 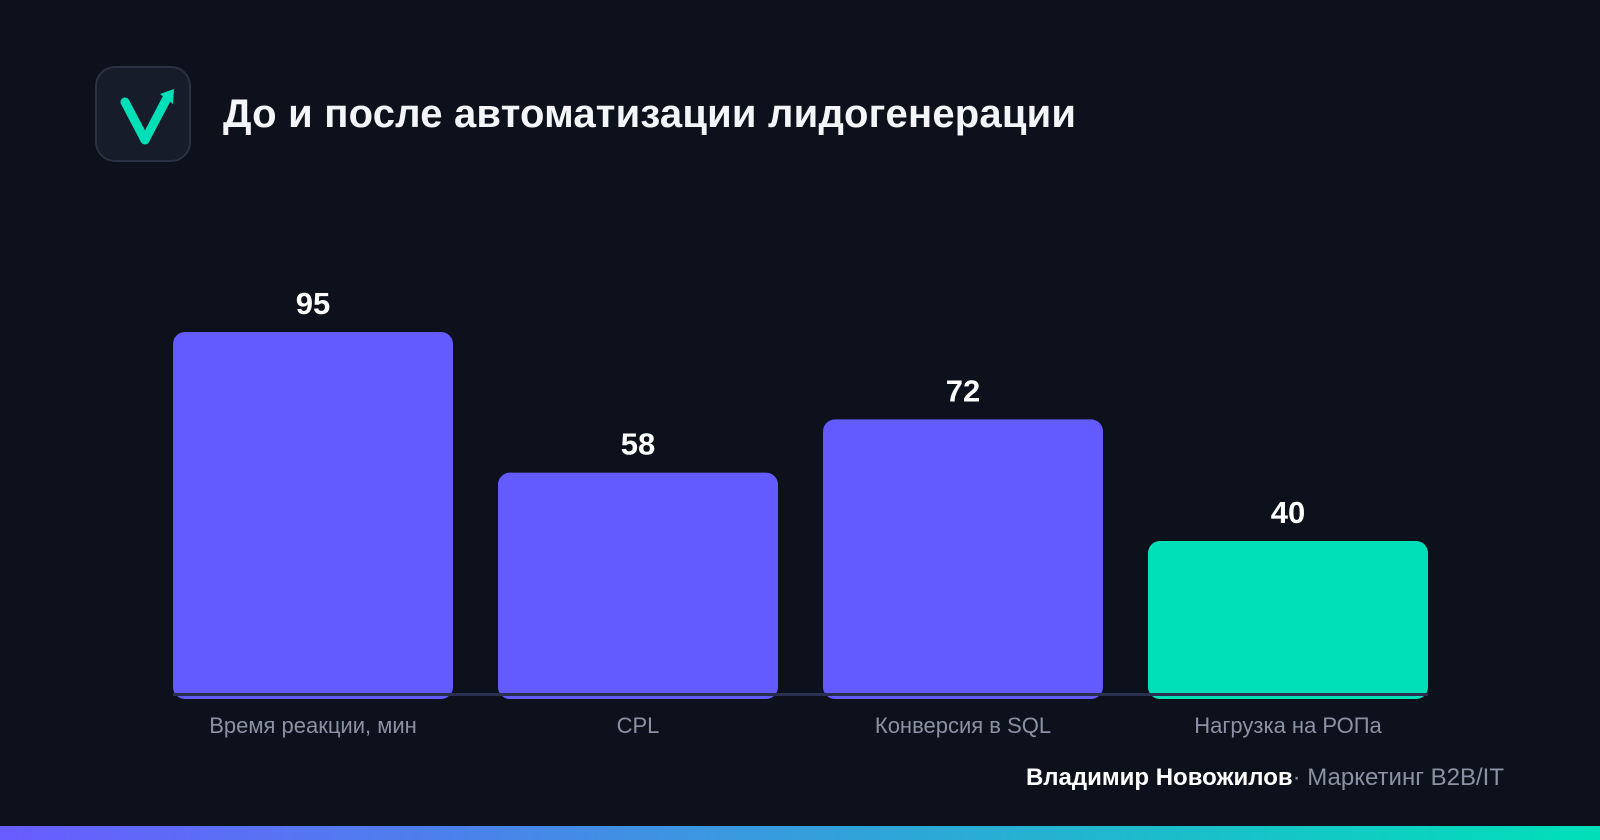 I want to click on logo, so click(x=143, y=114).